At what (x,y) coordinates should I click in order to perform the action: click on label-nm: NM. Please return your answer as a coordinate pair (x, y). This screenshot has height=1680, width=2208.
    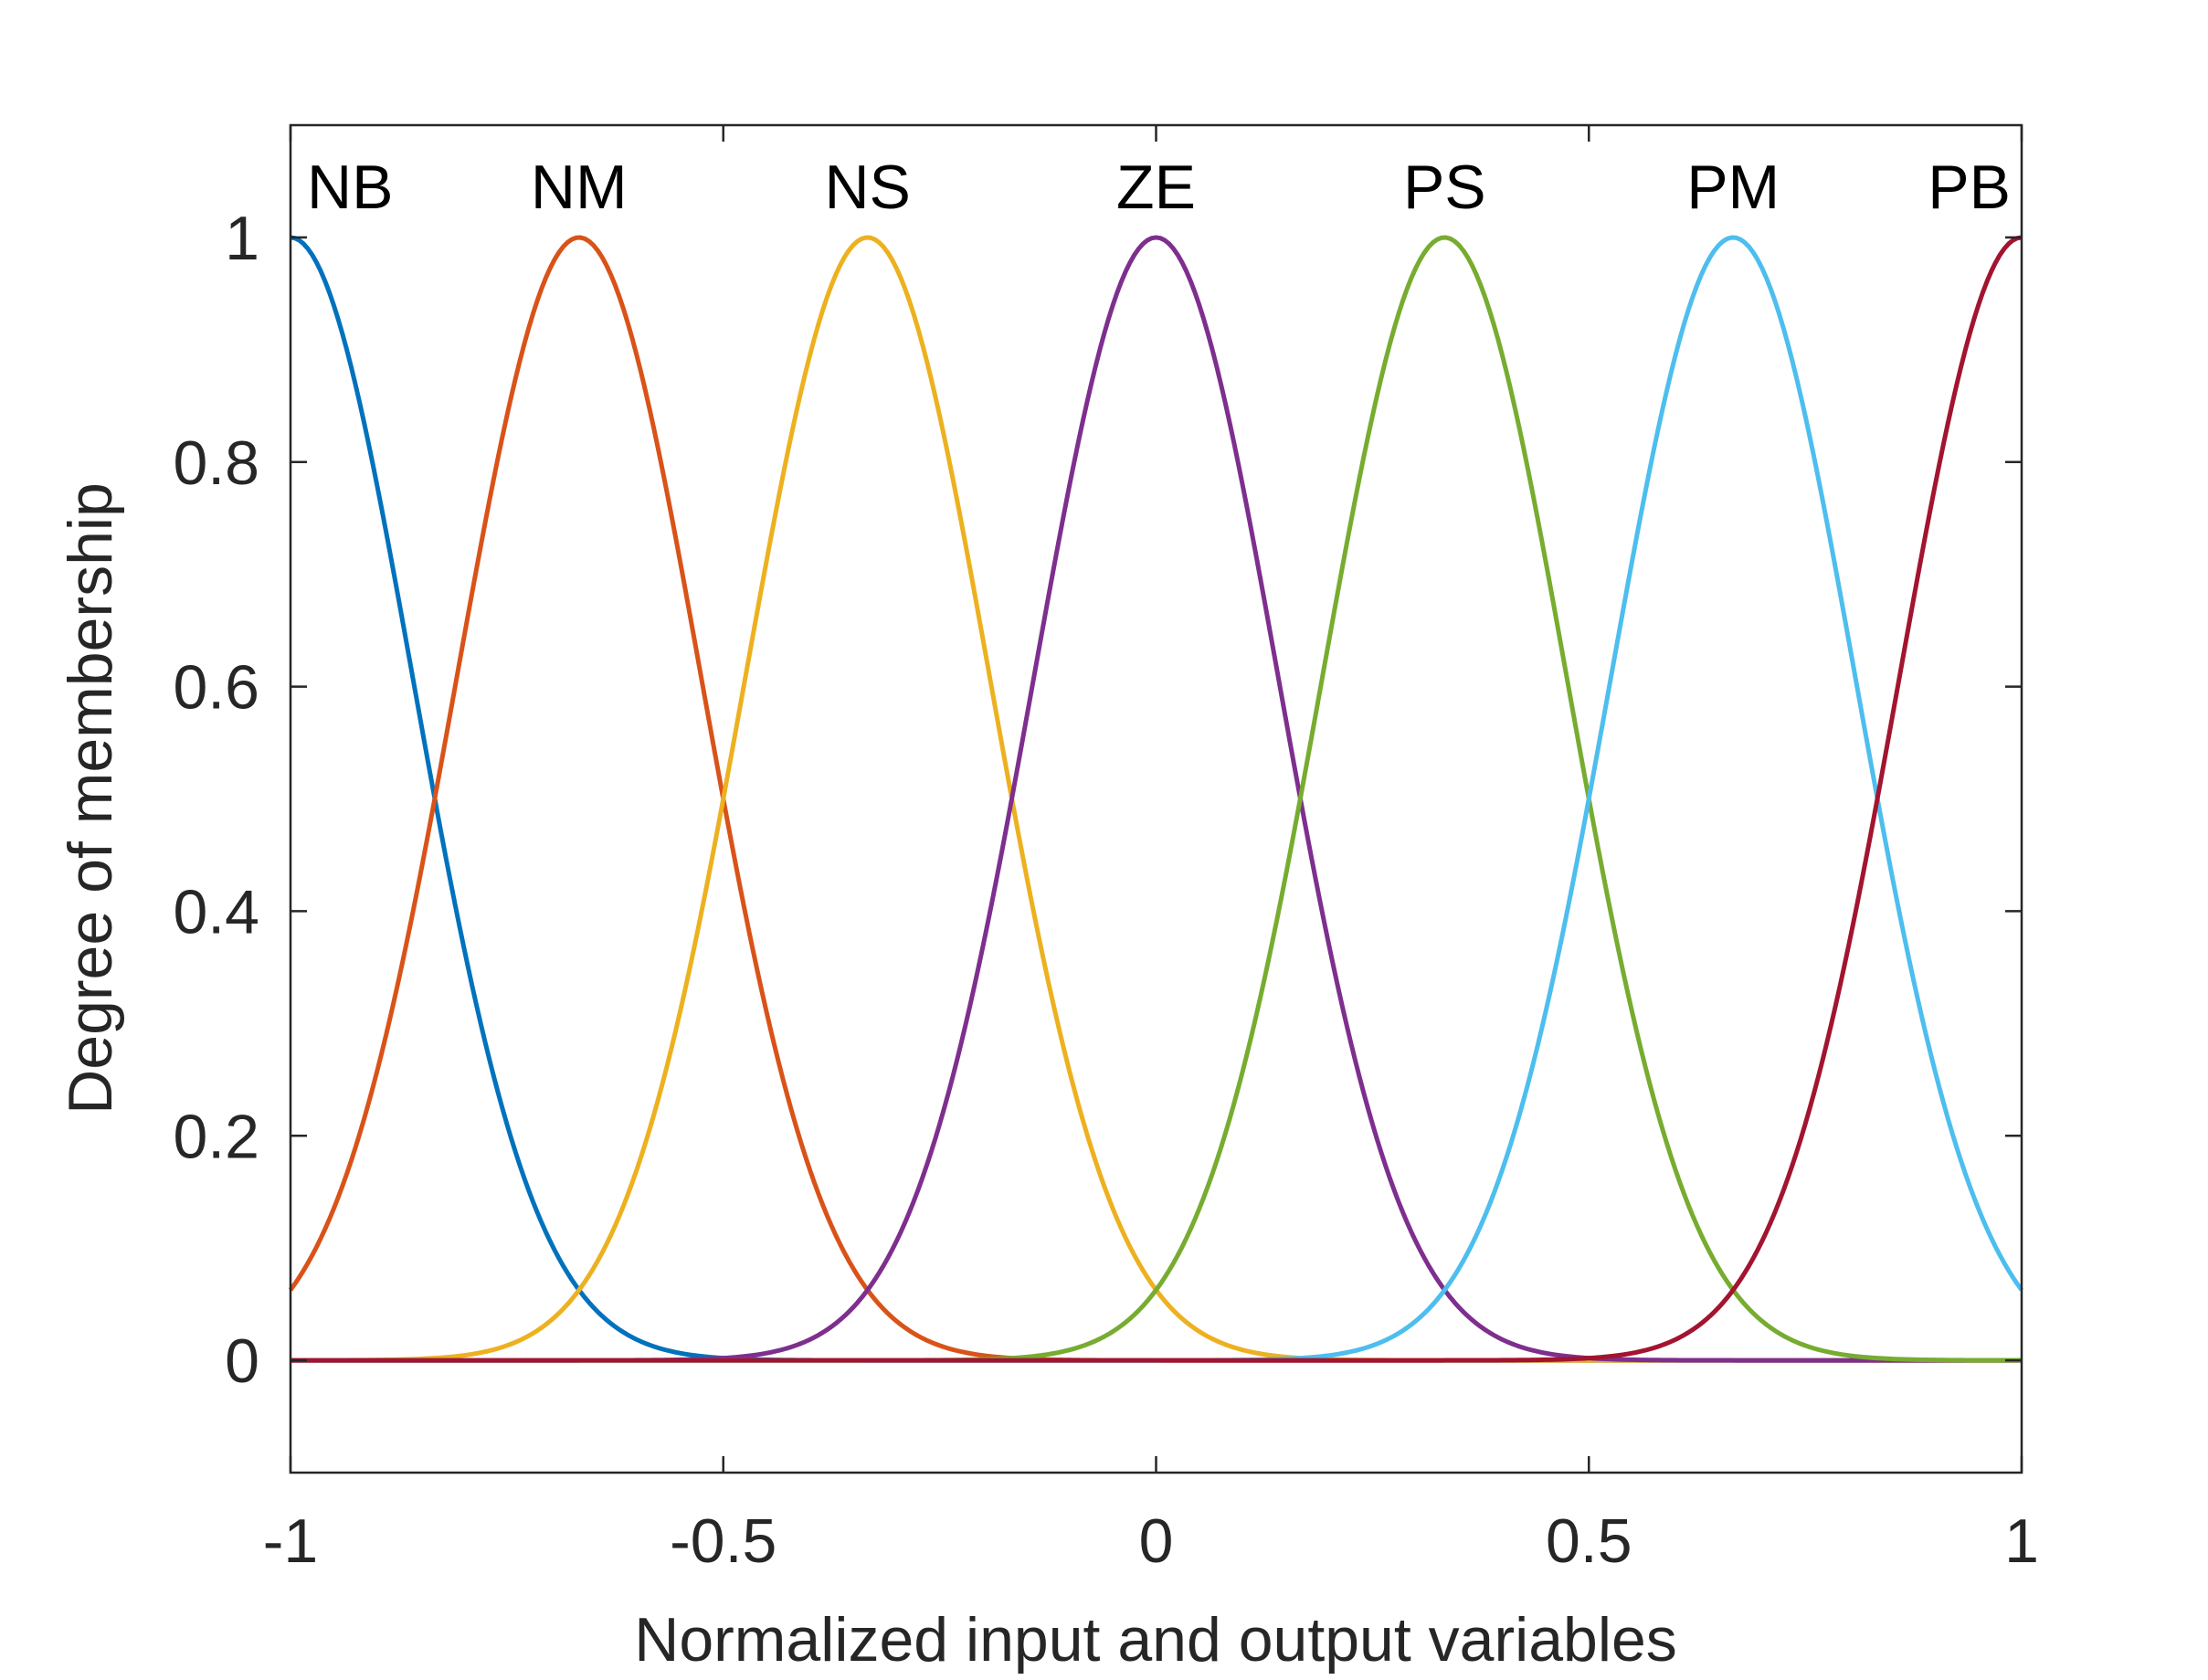
    Looking at the image, I should click on (579, 187).